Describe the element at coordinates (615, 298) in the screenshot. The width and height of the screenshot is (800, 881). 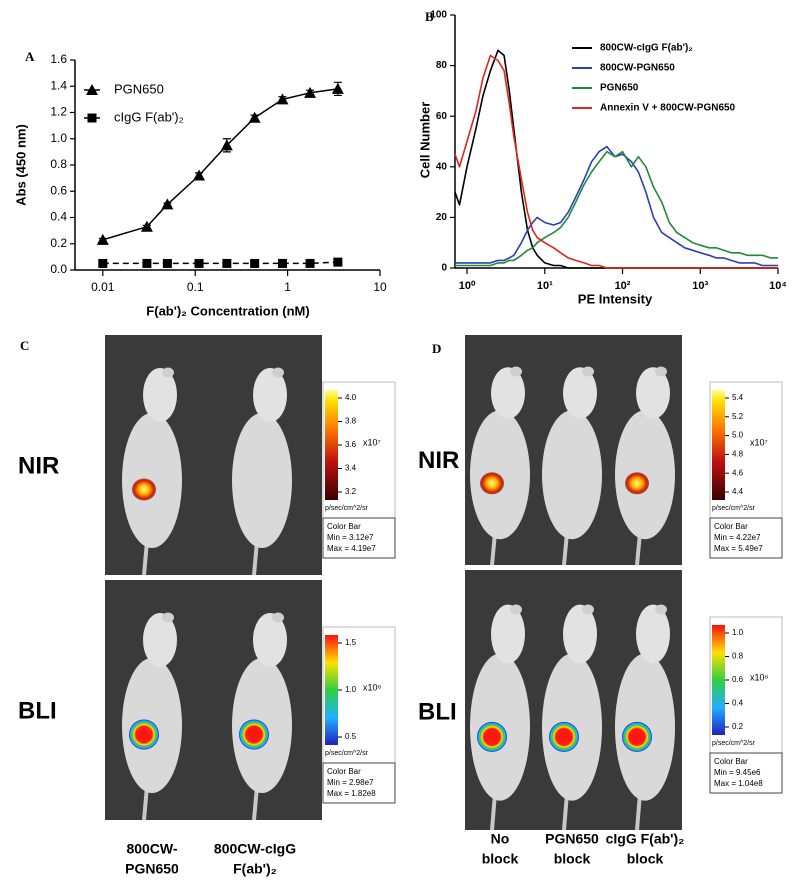
I see `x-axis-label: PE Intensity` at that location.